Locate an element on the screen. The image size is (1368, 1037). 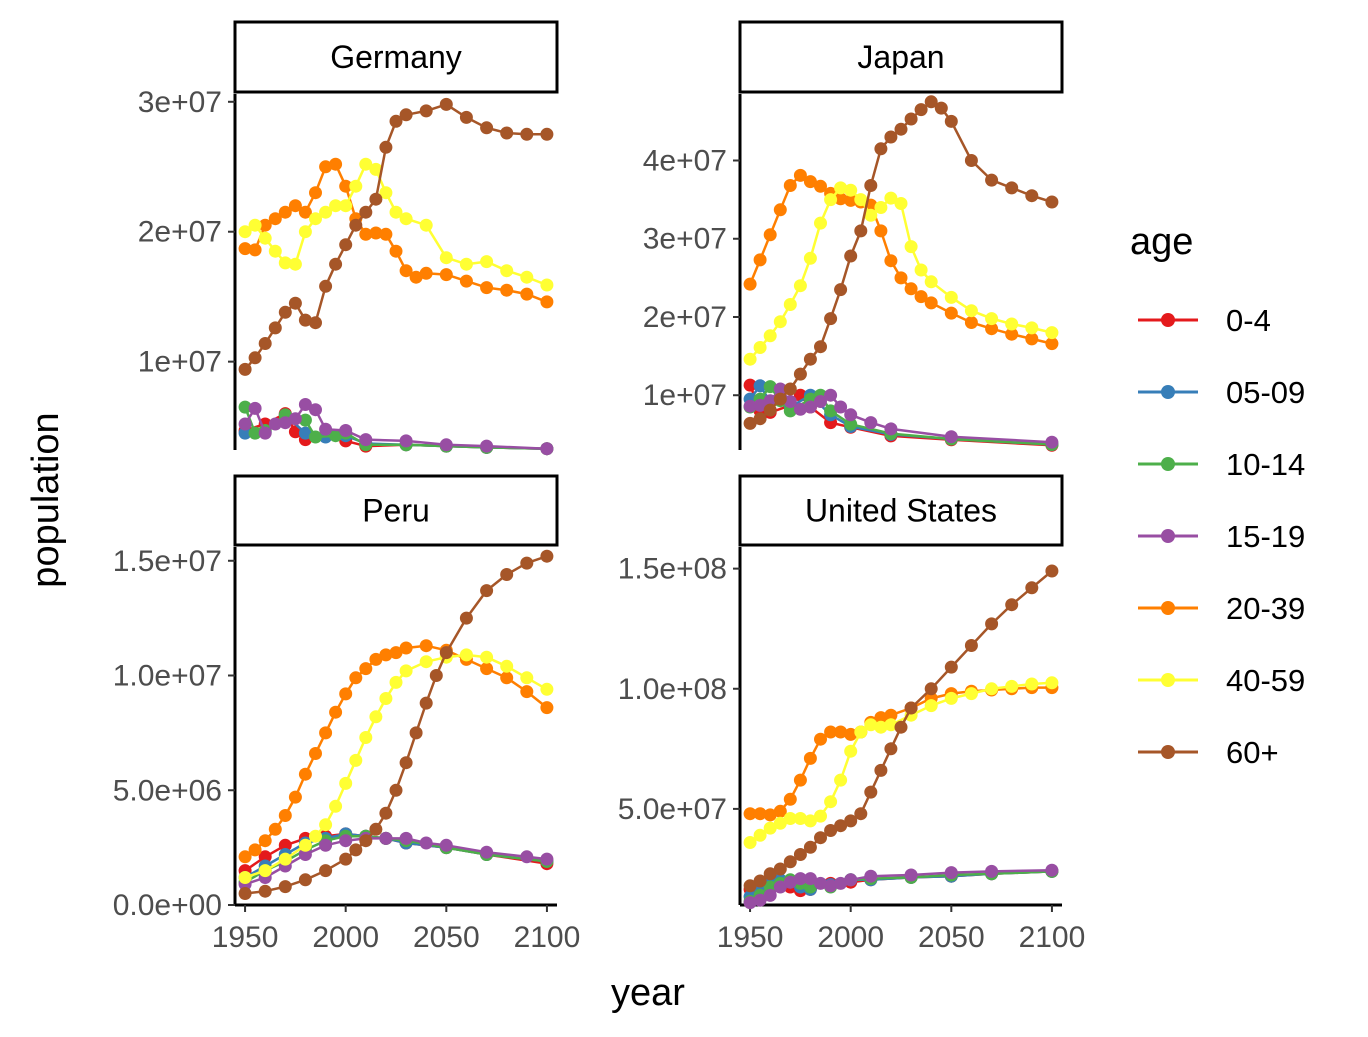
panel-1: Japan 1e+07 2e+07 3e+07 4e+07 is located at coordinates (853, 236).